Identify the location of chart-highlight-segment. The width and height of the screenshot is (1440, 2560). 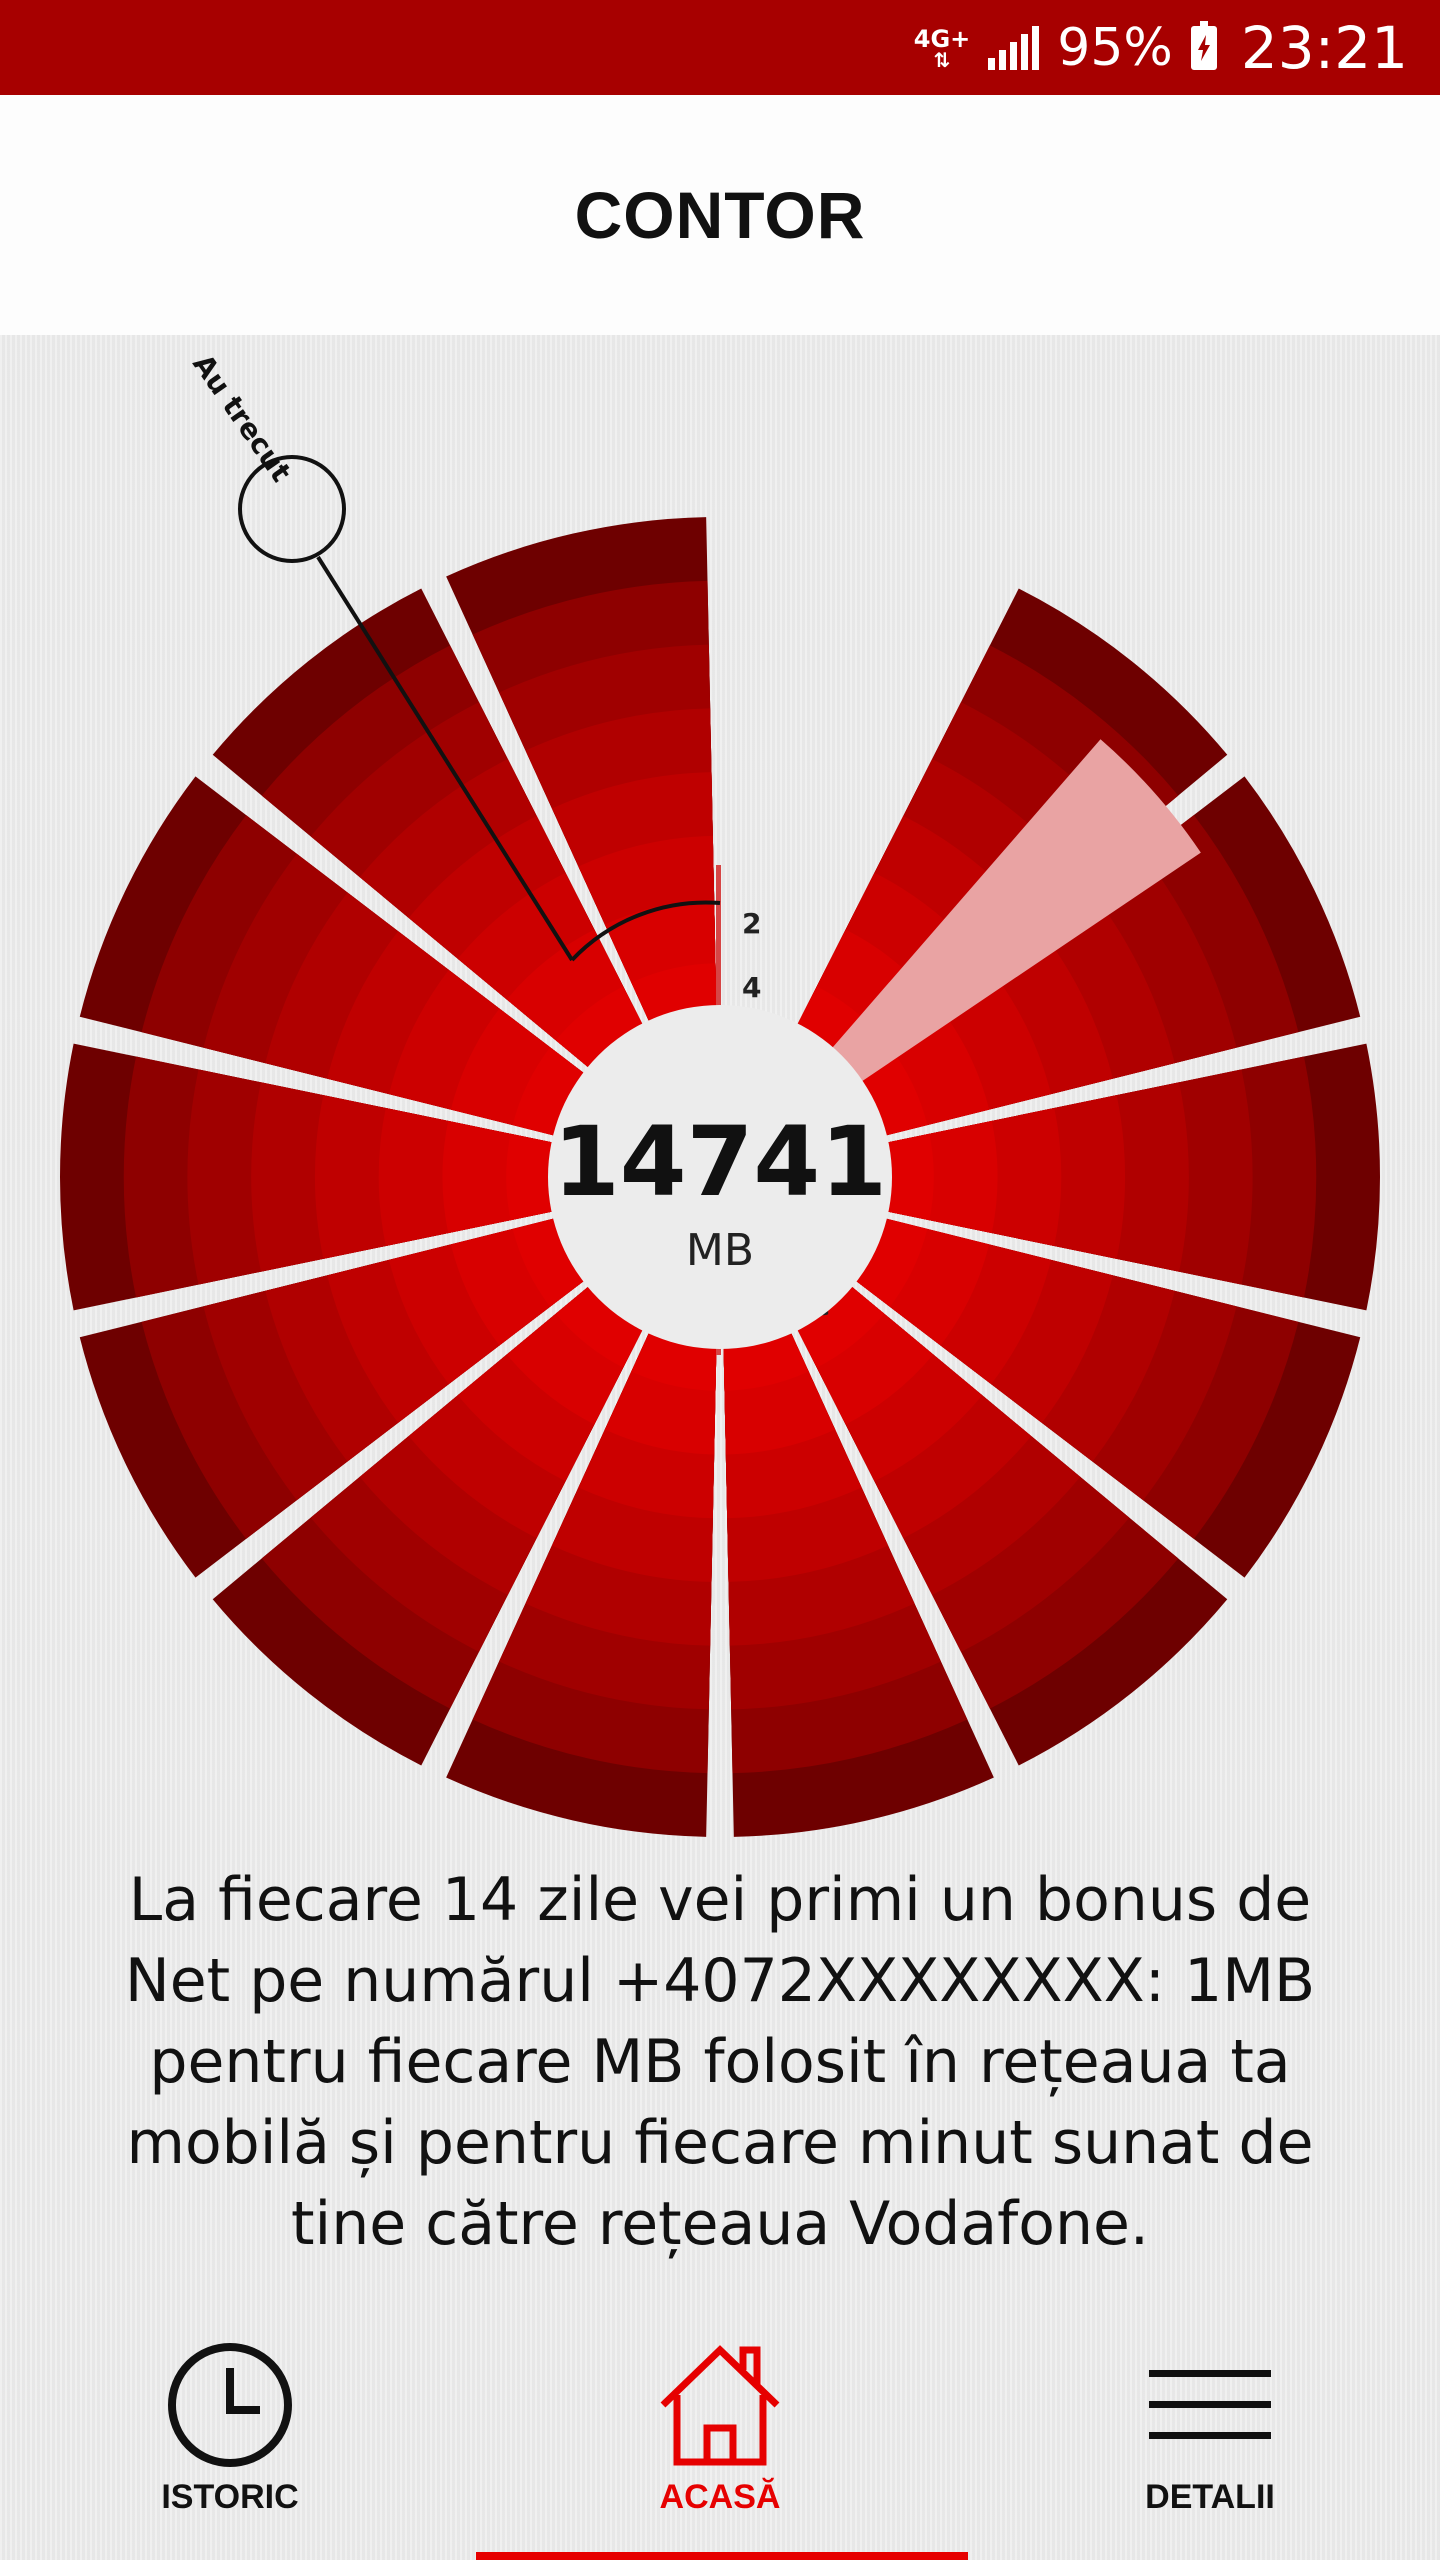
(1009, 916).